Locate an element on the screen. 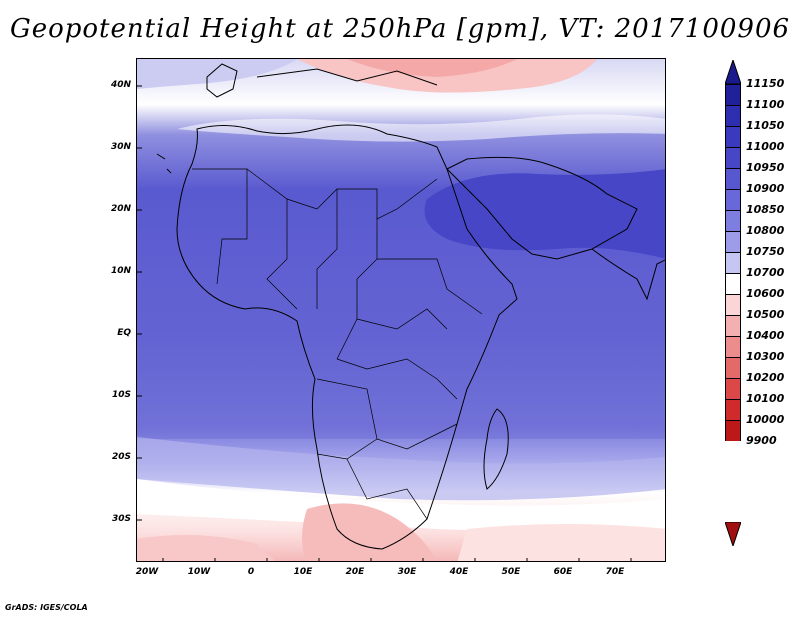  colorbar-level-label: 9900 is located at coordinates (761, 440).